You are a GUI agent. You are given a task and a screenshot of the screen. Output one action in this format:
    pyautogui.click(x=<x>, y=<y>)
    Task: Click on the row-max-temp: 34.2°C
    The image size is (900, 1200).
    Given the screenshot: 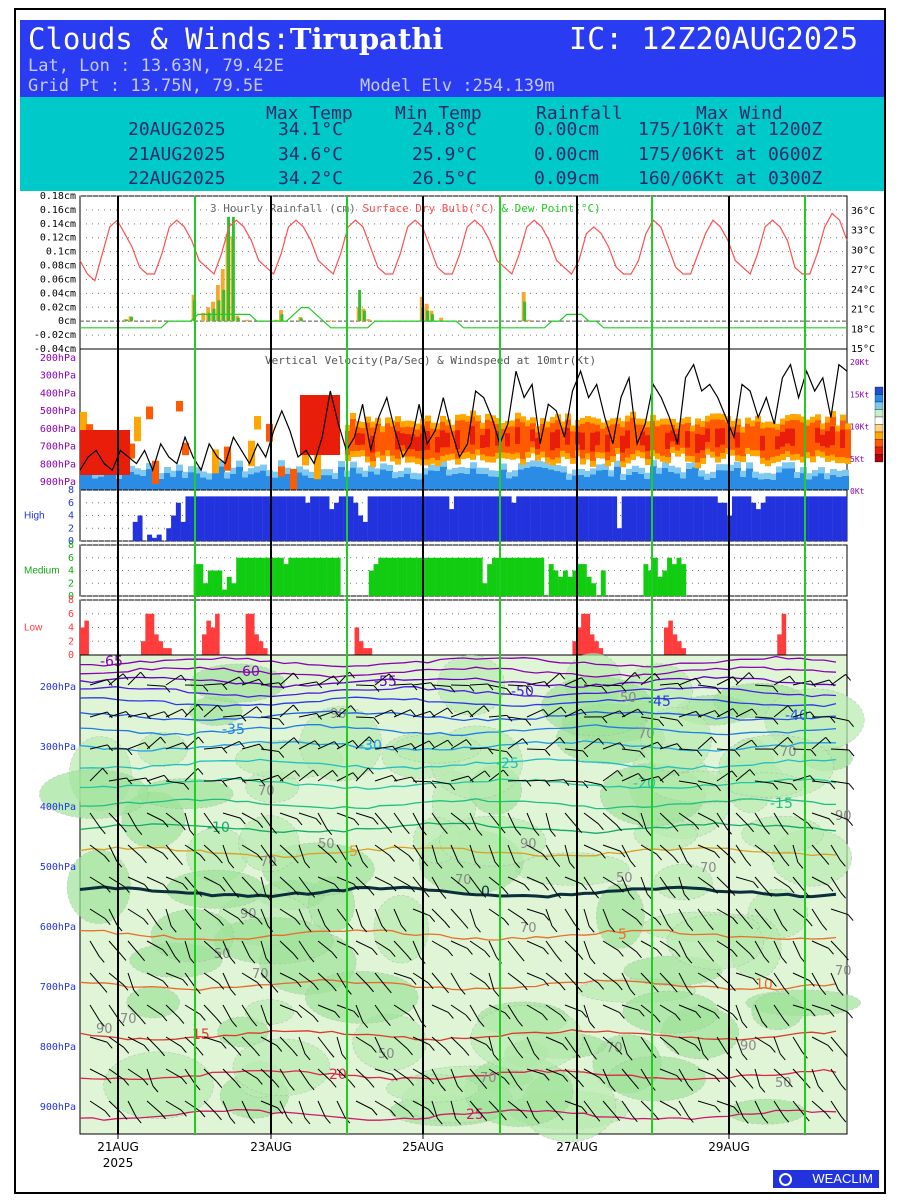 What is the action you would take?
    pyautogui.click(x=311, y=178)
    